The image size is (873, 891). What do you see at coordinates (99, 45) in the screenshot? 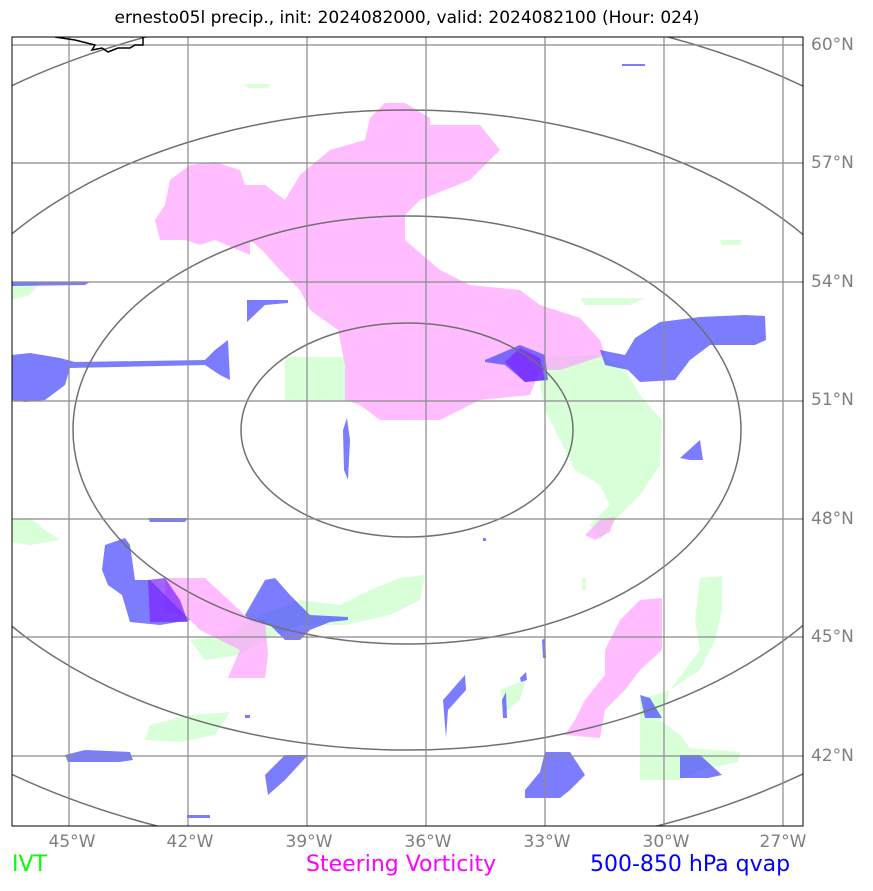
I see `coastline` at bounding box center [99, 45].